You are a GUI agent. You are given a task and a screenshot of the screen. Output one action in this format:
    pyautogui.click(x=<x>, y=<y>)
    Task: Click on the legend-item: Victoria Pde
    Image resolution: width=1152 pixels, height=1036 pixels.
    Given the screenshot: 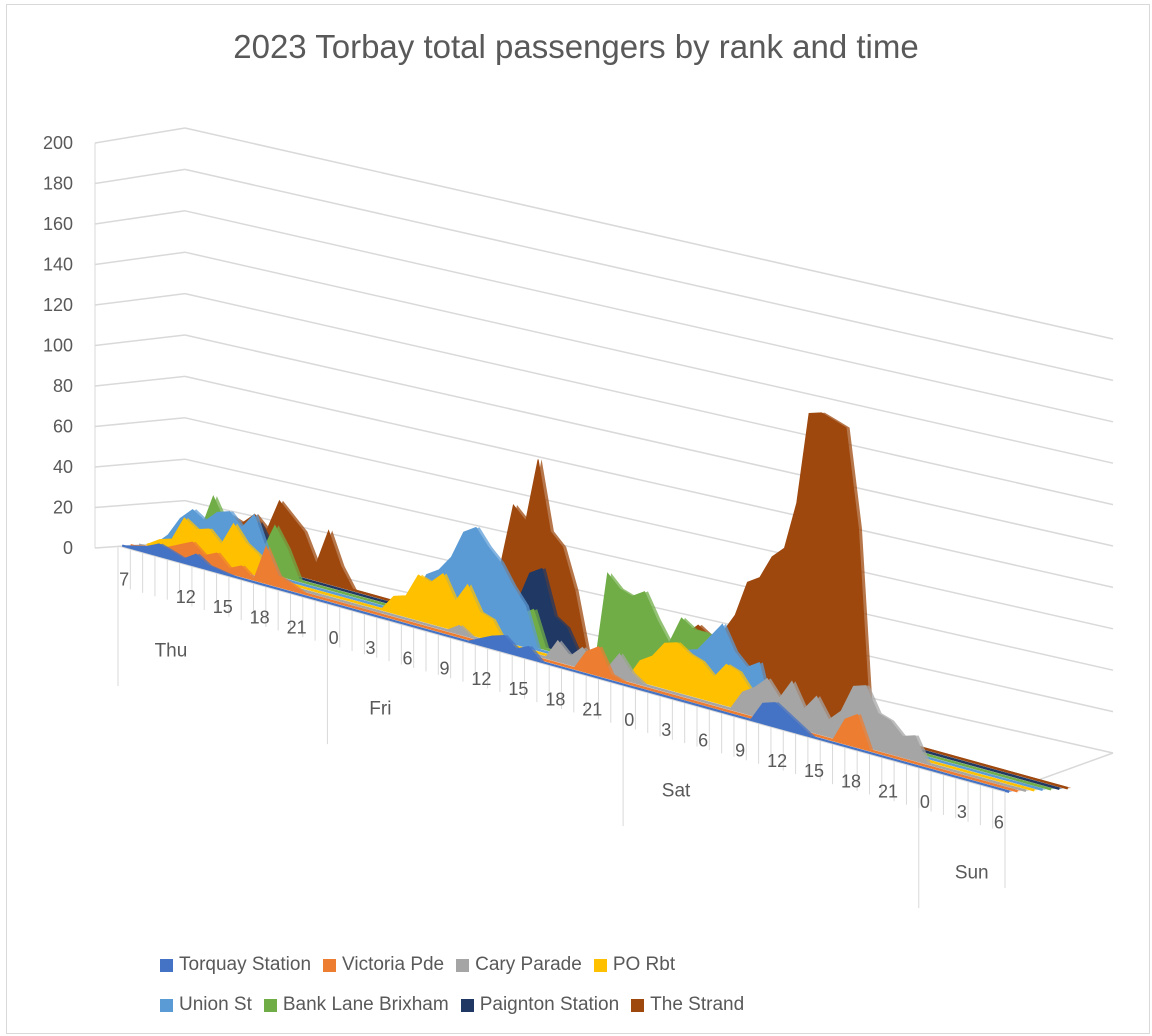 What is the action you would take?
    pyautogui.click(x=383, y=965)
    